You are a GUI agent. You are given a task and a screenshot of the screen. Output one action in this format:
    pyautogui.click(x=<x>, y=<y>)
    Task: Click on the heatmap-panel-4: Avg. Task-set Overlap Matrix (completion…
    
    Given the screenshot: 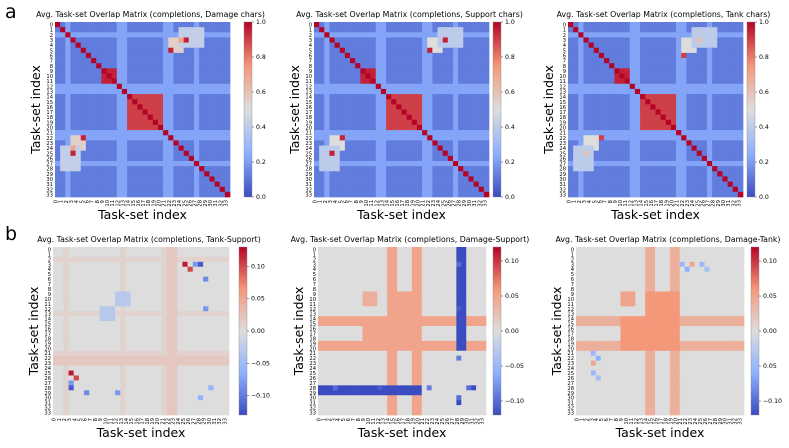 What is the action you would take?
    pyautogui.click(x=148, y=337)
    